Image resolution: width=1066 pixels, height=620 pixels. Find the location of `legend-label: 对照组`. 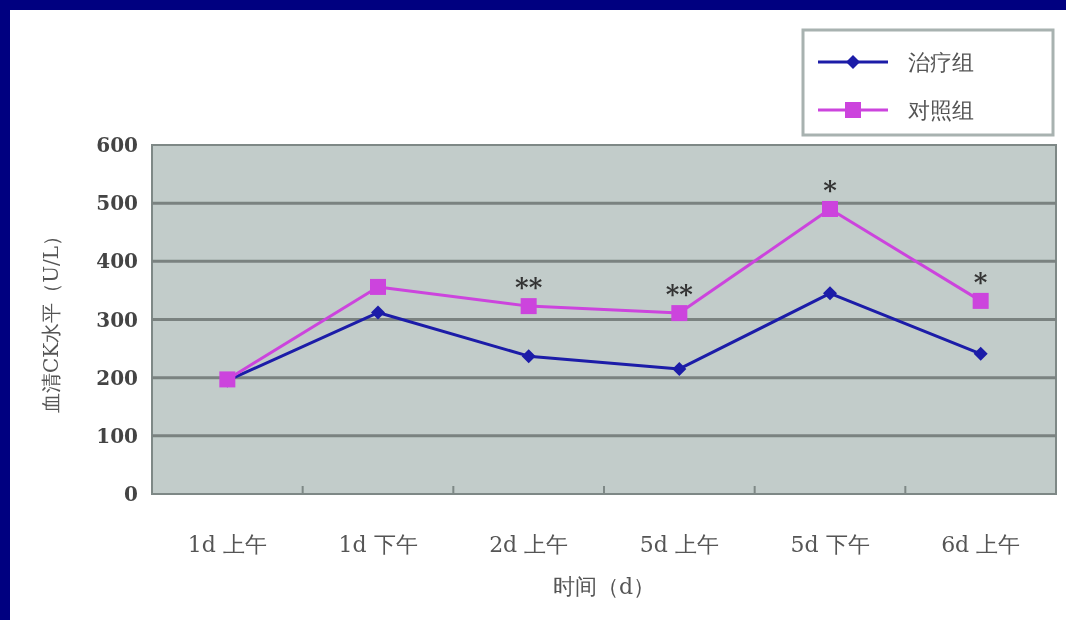

legend-label: 对照组 is located at coordinates (941, 110).